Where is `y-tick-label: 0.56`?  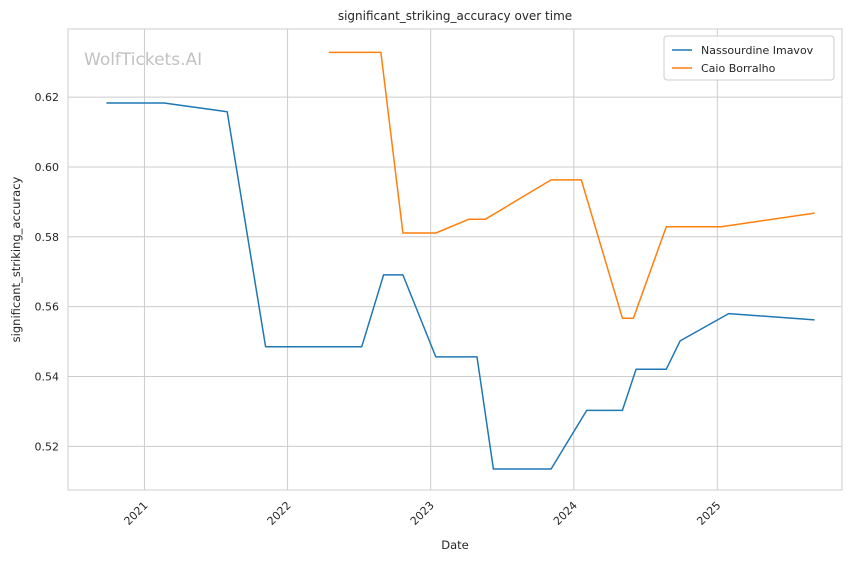
y-tick-label: 0.56 is located at coordinates (47, 307).